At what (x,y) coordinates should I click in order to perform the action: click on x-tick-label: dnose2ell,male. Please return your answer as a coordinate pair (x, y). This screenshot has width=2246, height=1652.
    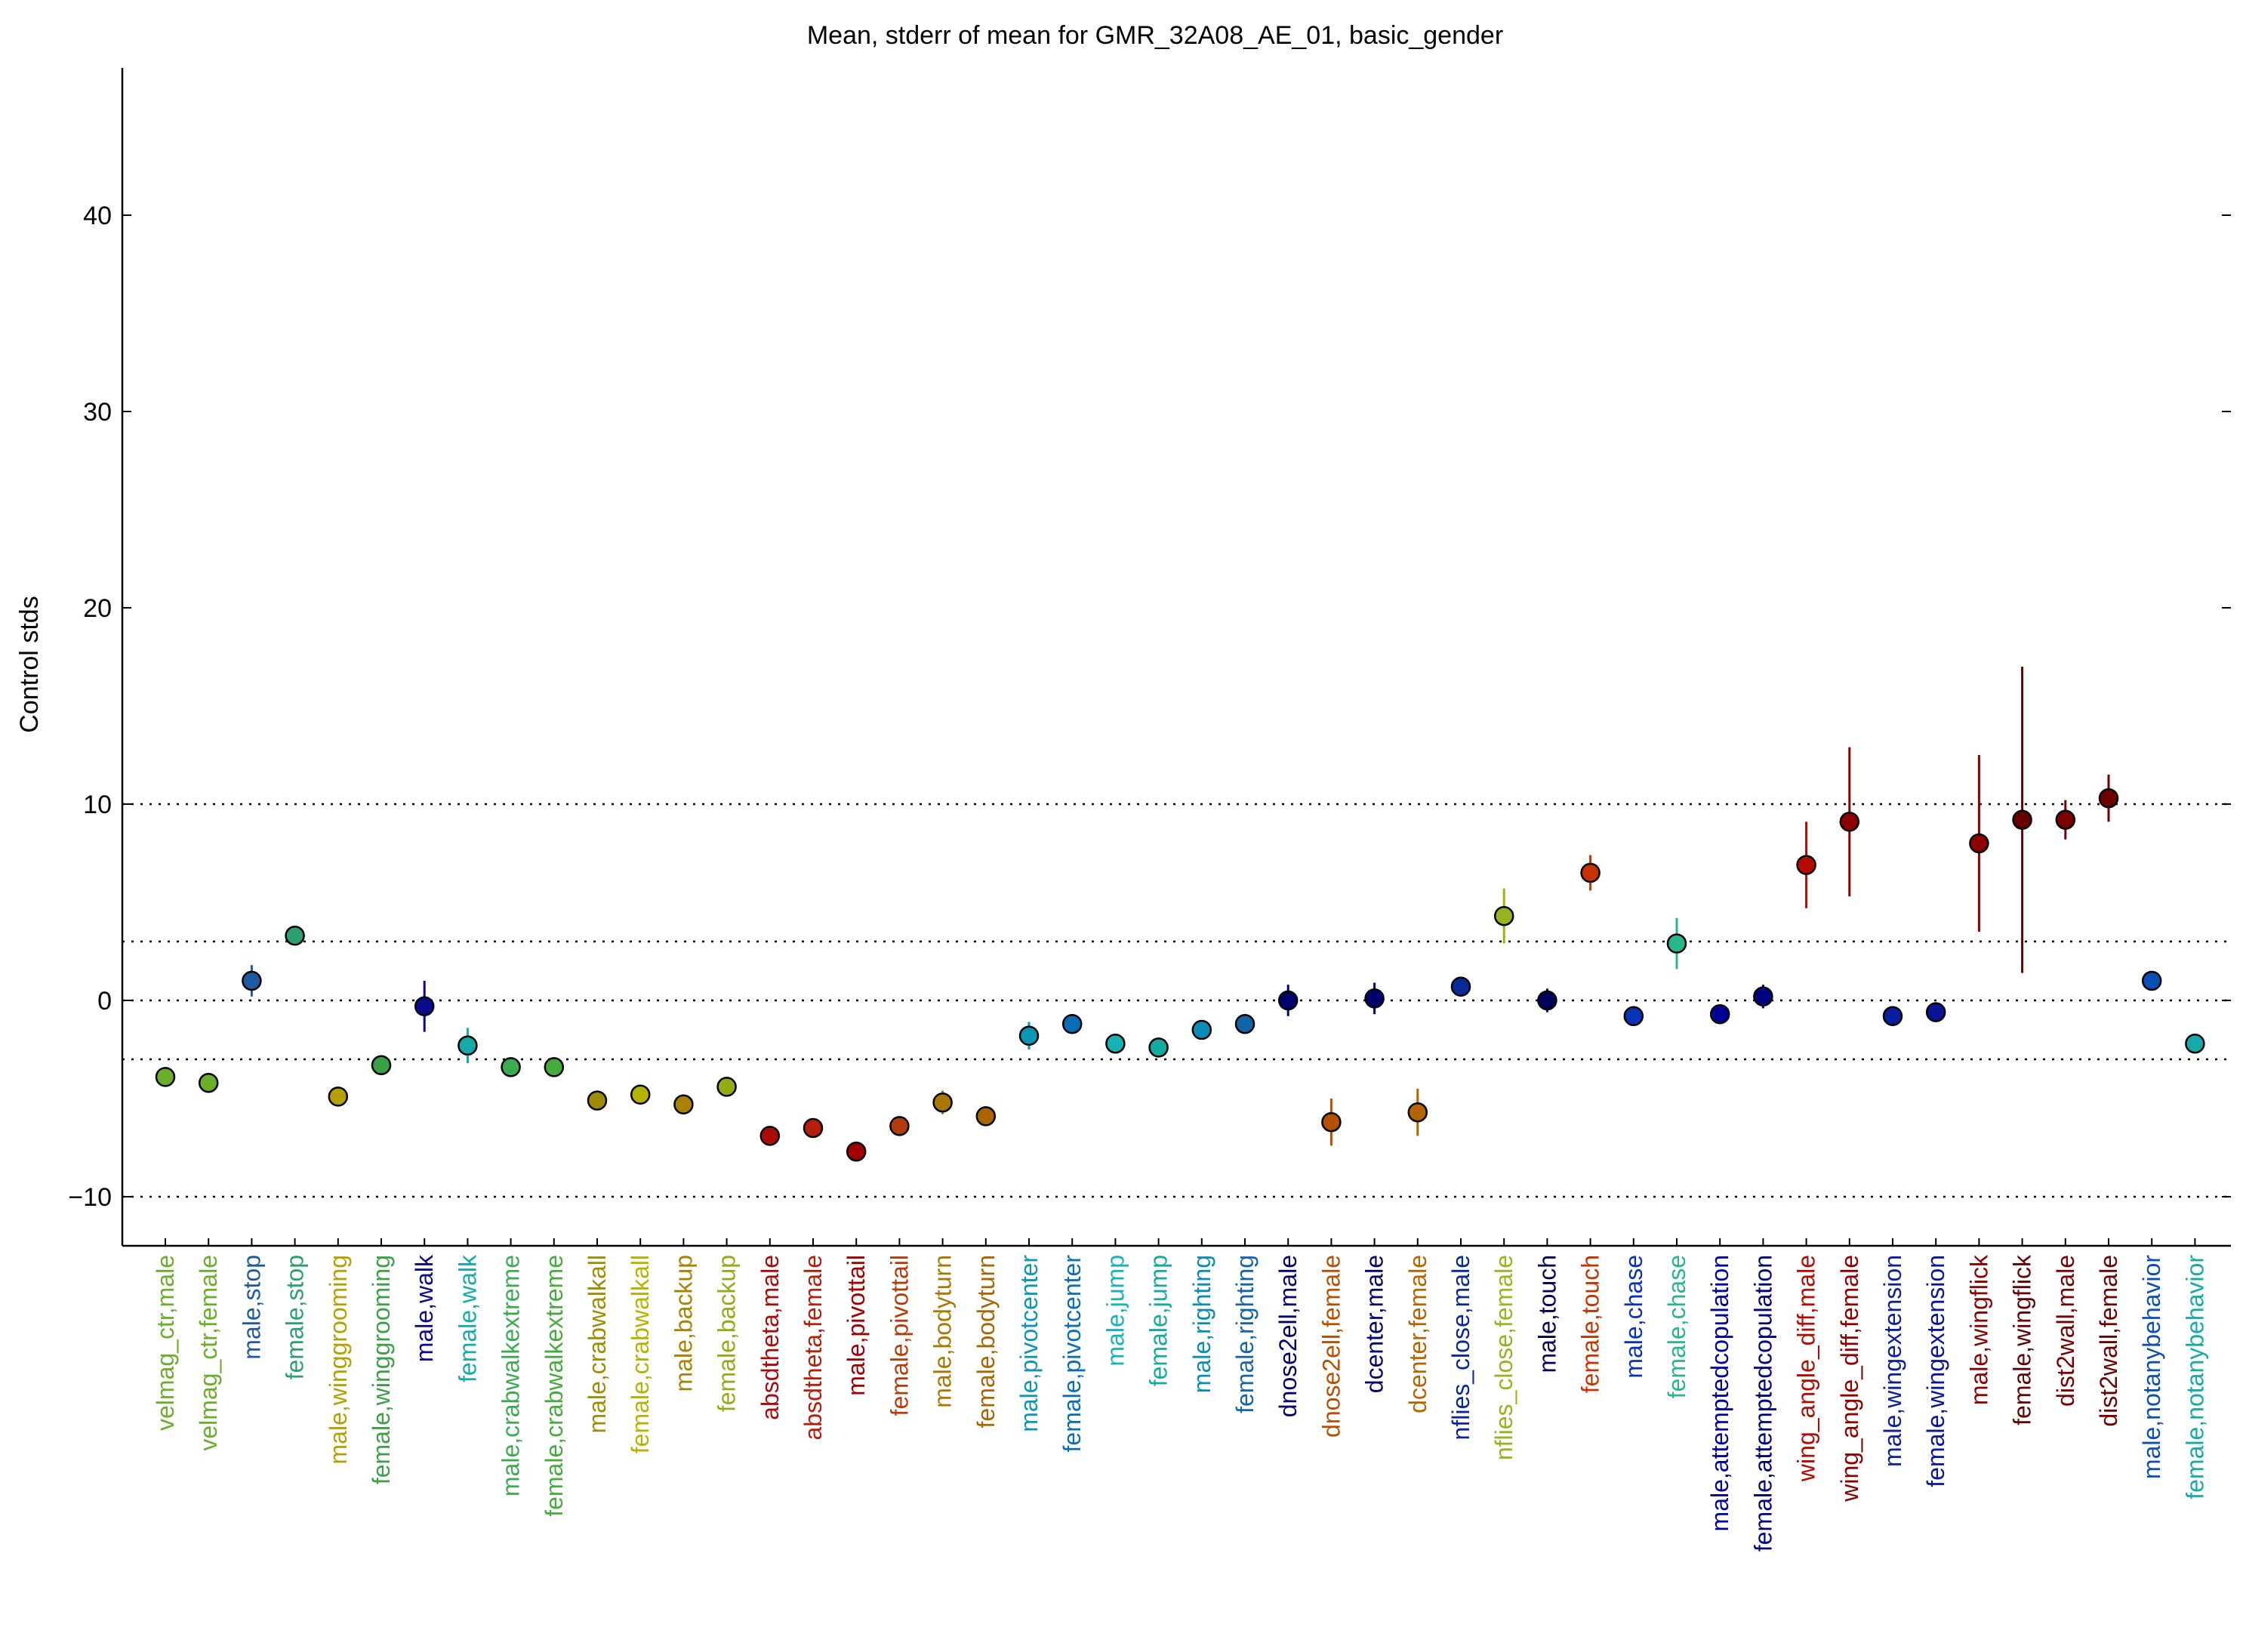
    Looking at the image, I should click on (1288, 1336).